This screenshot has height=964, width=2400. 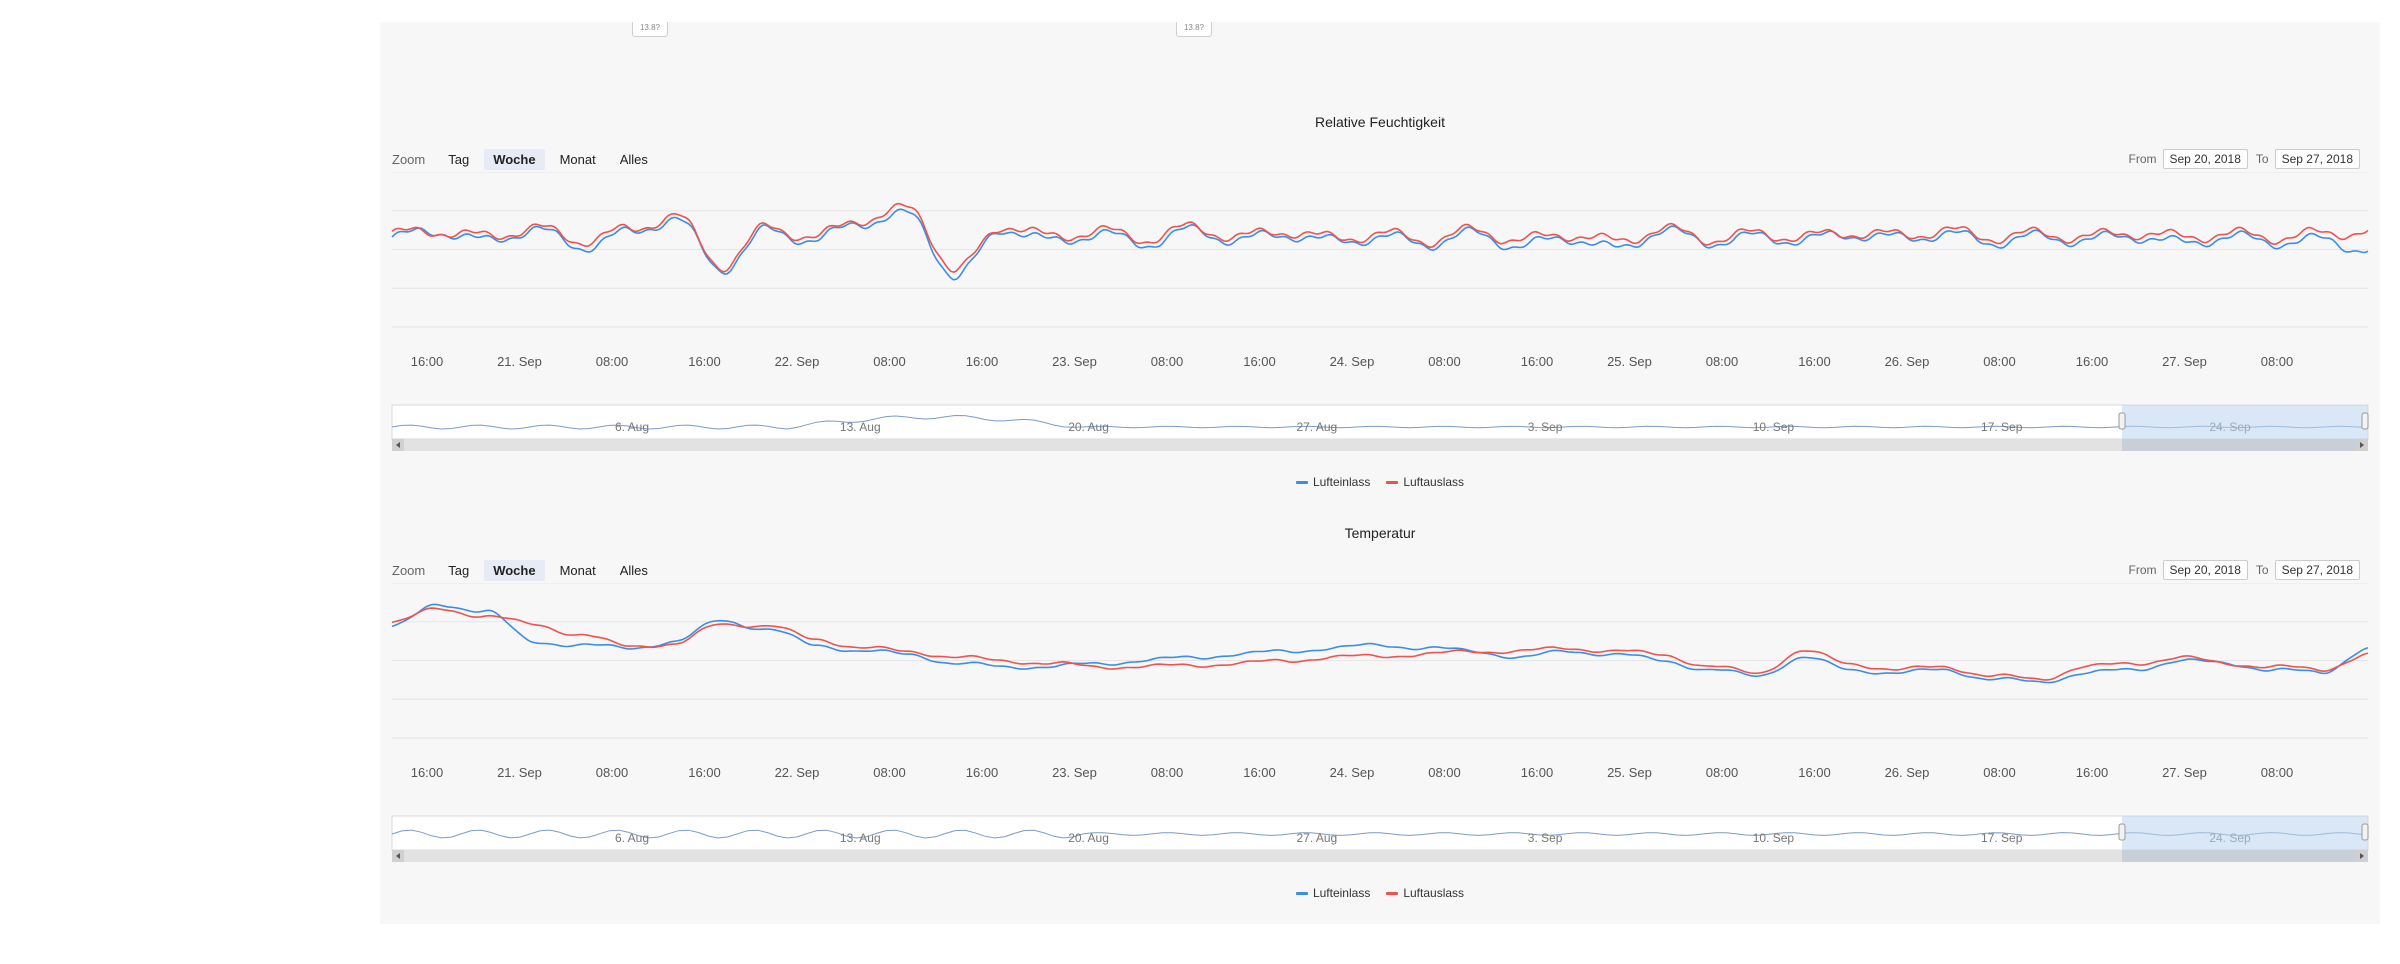 What do you see at coordinates (398, 856) in the screenshot?
I see `chevron-left-icon` at bounding box center [398, 856].